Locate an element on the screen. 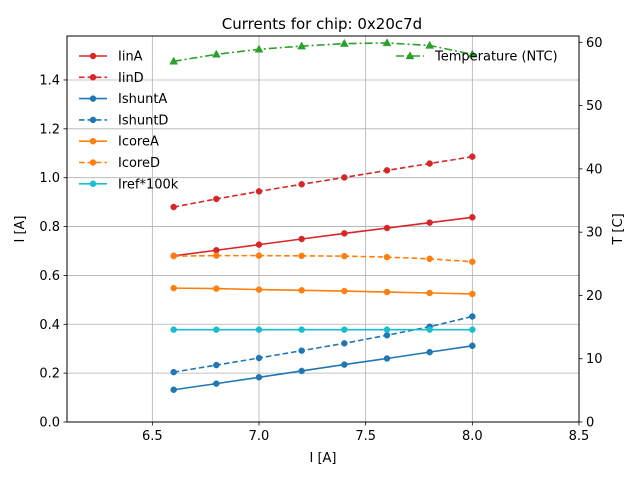 Image resolution: width=640 pixels, height=480 pixels. y-tick-label: 1.0 is located at coordinates (49, 178).